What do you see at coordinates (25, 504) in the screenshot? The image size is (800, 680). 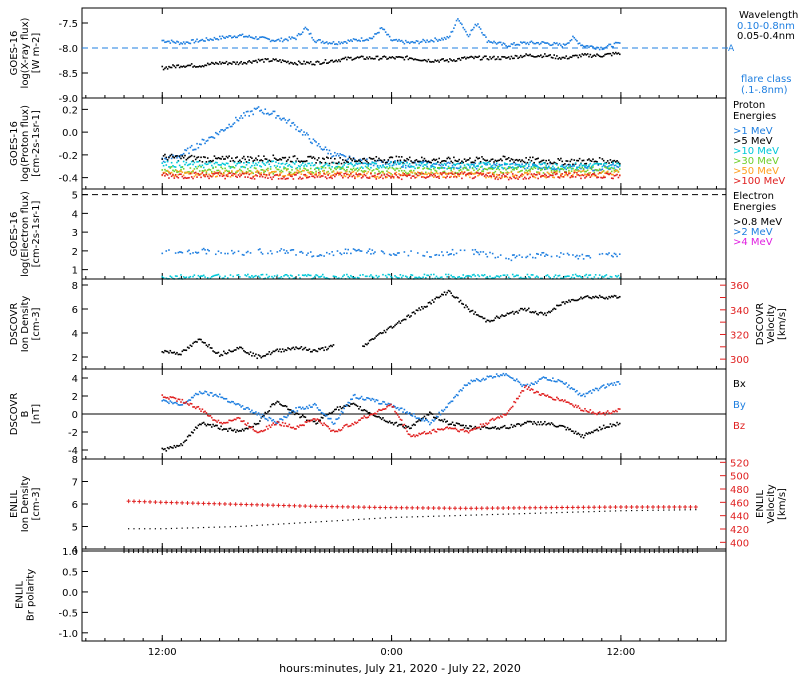 I see `y-label-line: Ion Density` at bounding box center [25, 504].